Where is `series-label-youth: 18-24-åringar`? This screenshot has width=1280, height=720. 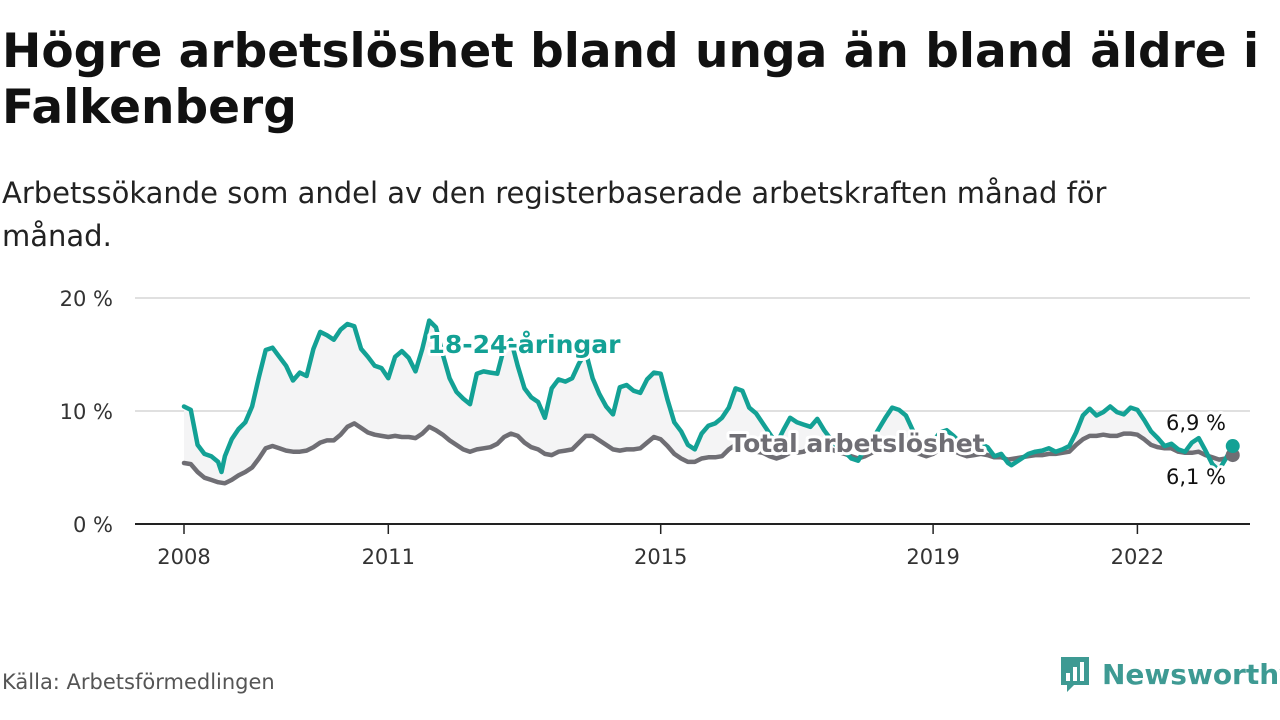 series-label-youth: 18-24-åringar is located at coordinates (525, 344).